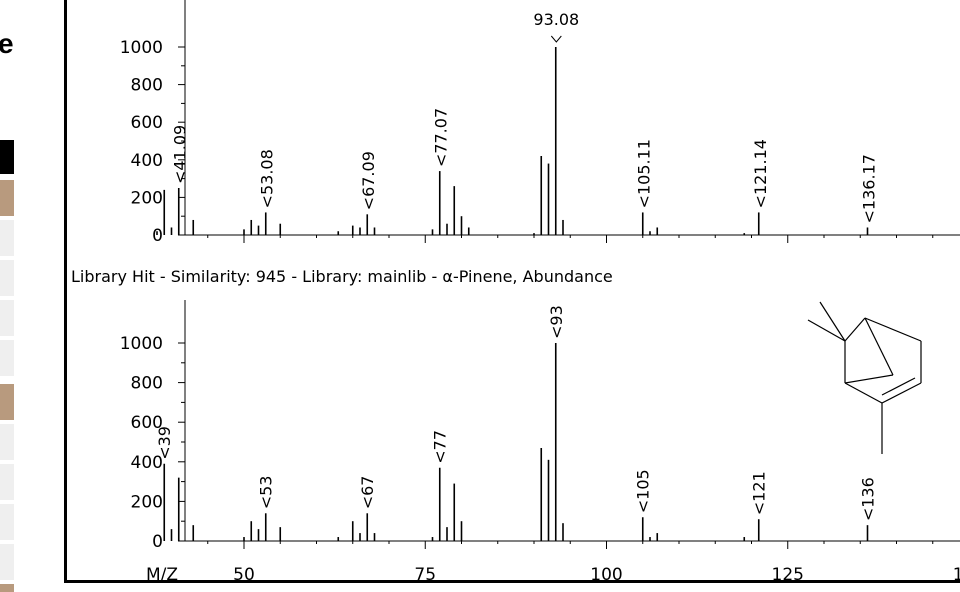  What do you see at coordinates (864, 377) in the screenshot?
I see `alpha-pinene-structure-diagram` at bounding box center [864, 377].